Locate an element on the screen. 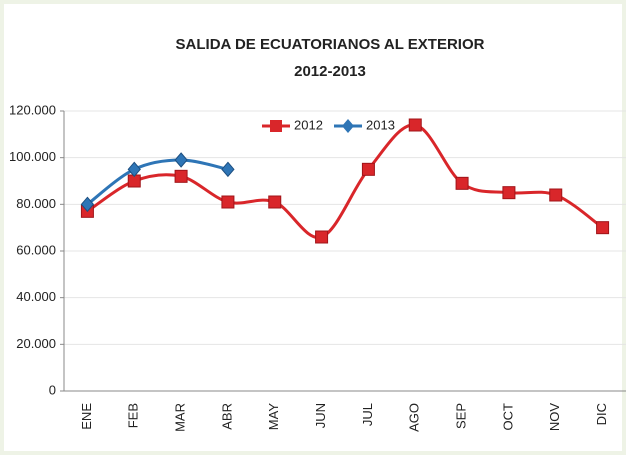 The height and width of the screenshot is (455, 626). x-tick-label: JUL is located at coordinates (367, 414).